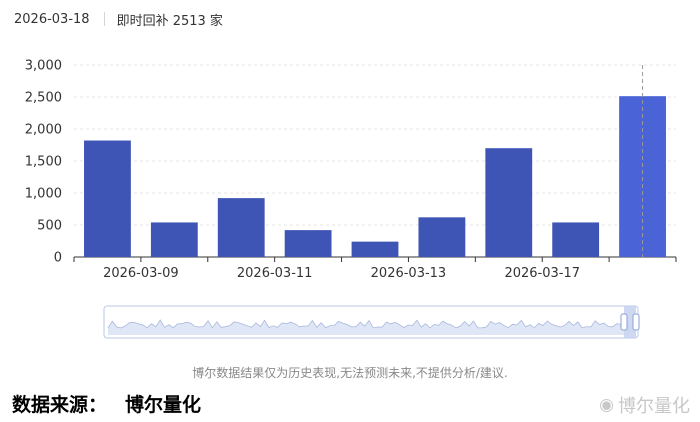 This screenshot has width=700, height=422. What do you see at coordinates (369, 324) in the screenshot?
I see `zoom-slider-sparkline` at bounding box center [369, 324].